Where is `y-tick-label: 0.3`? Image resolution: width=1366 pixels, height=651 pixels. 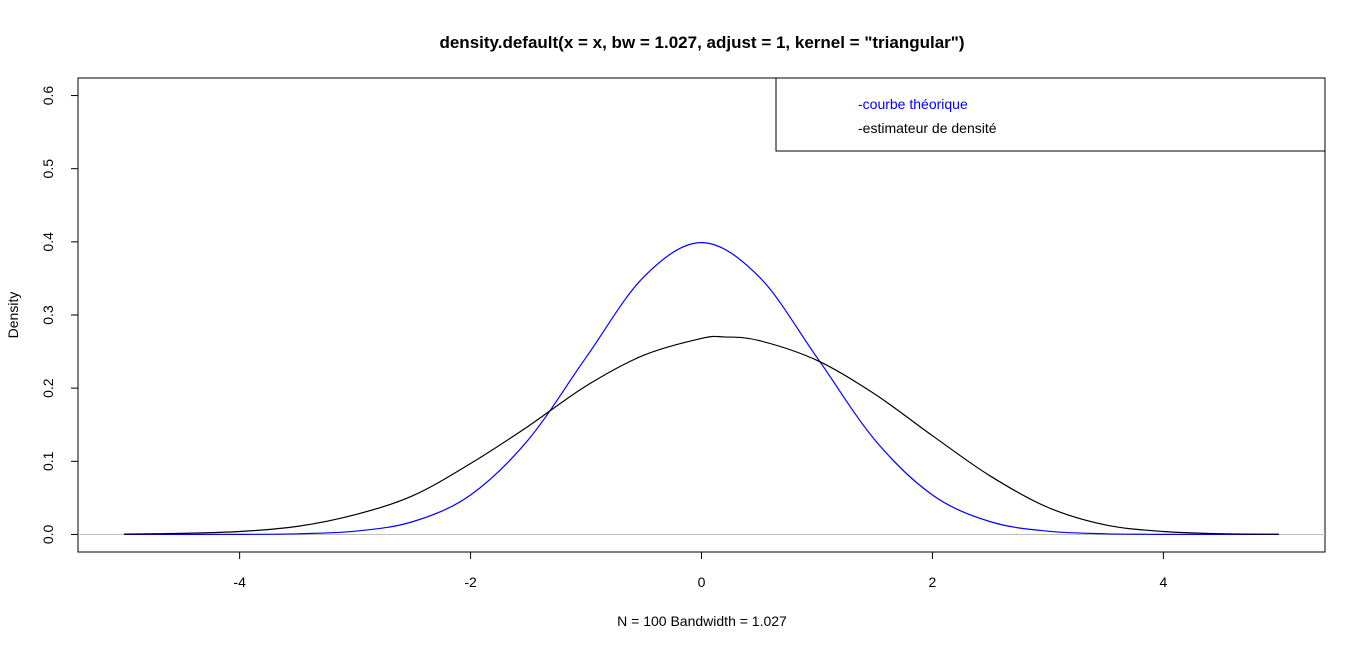
y-tick-label: 0.3 is located at coordinates (48, 315).